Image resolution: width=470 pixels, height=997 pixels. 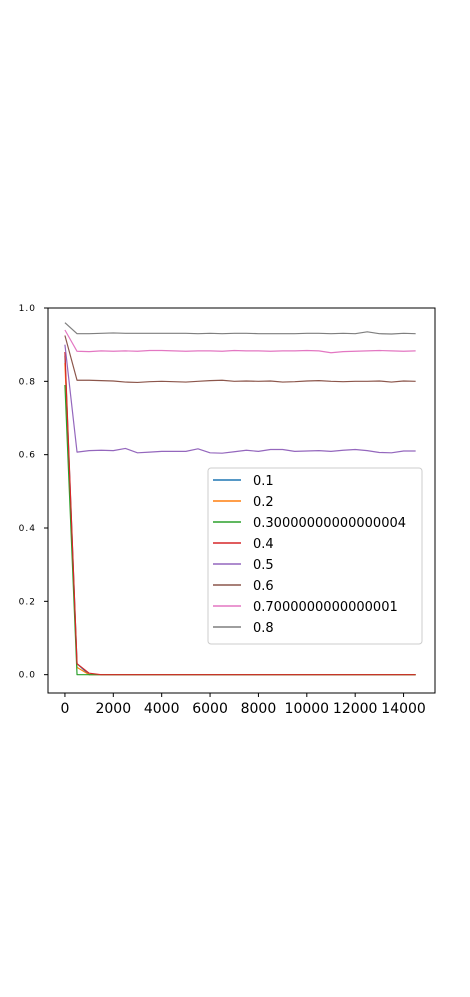 What do you see at coordinates (263, 586) in the screenshot?
I see `legend-entry-6: 0.6` at bounding box center [263, 586].